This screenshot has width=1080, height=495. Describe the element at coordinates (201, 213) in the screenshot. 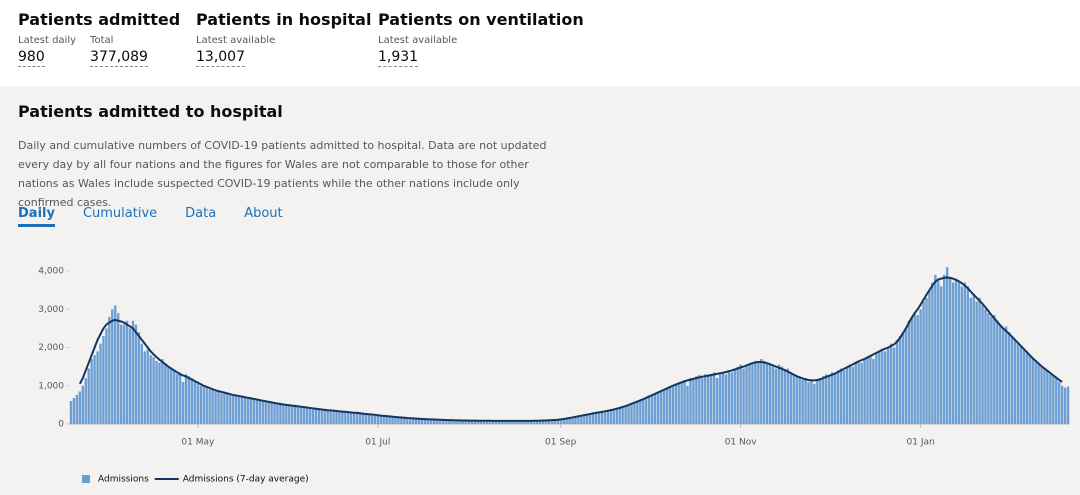

I see `tab: Data` at that location.